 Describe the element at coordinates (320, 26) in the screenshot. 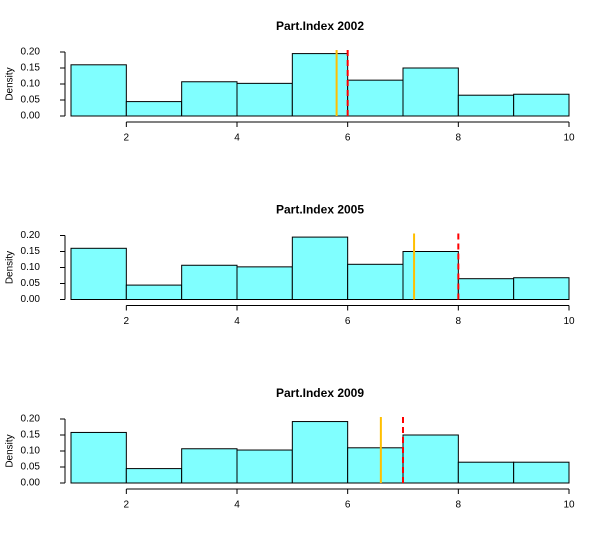

I see `chart-title: Part.Index 2002` at that location.